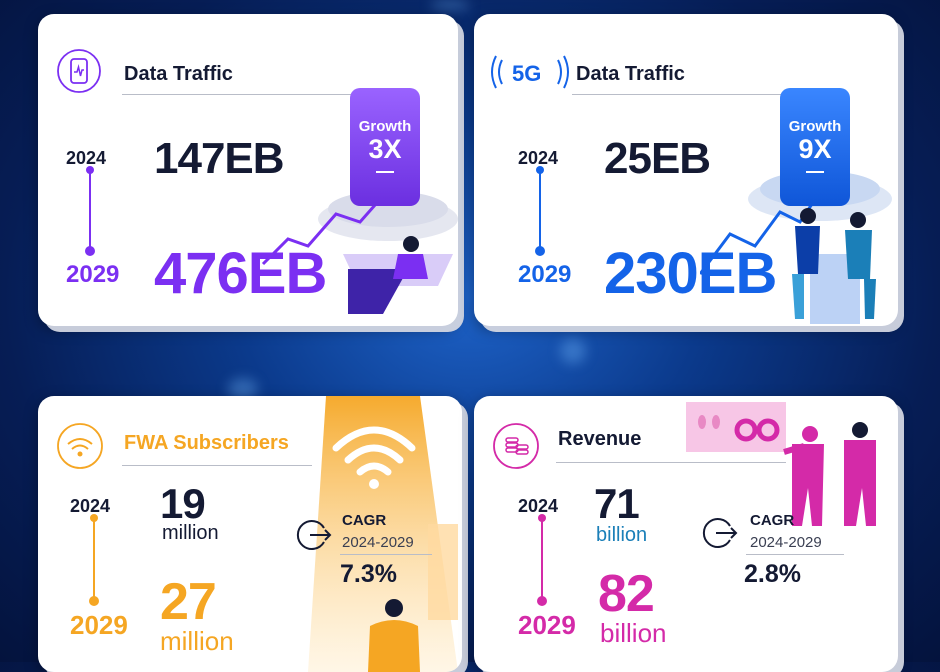 This screenshot has height=672, width=940. I want to click on value-start: 19, so click(183, 503).